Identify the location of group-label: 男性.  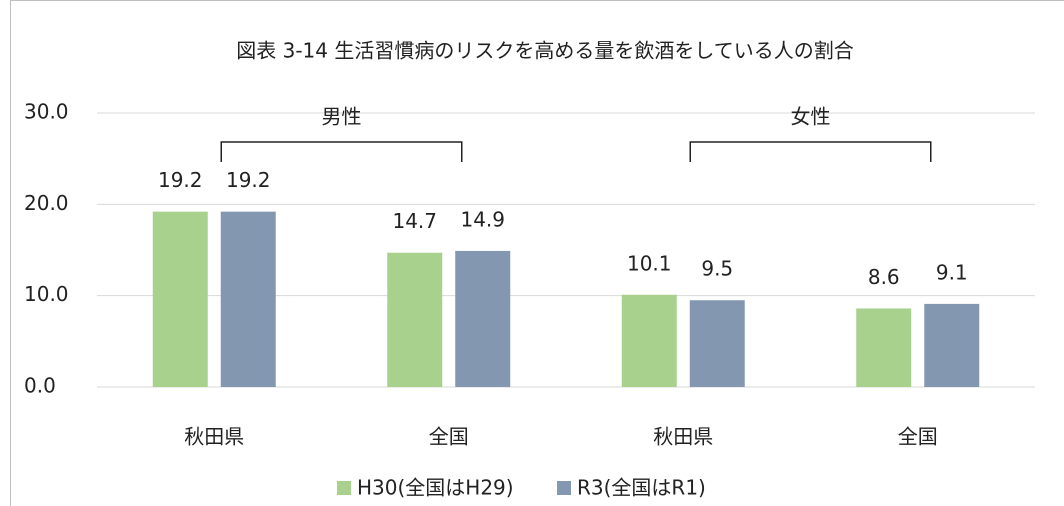
(342, 117).